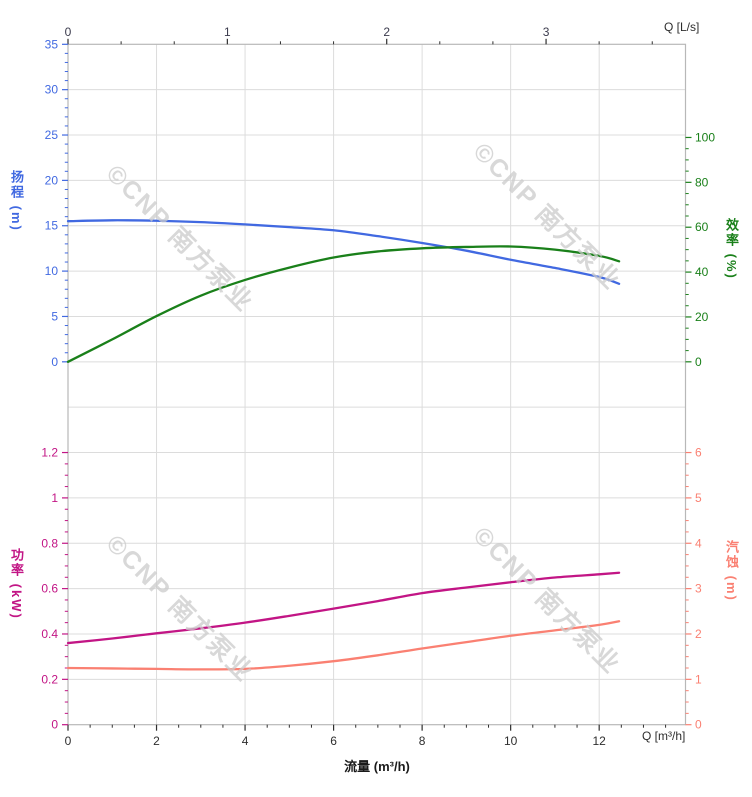 Image resolution: width=752 pixels, height=797 pixels. Describe the element at coordinates (702, 182) in the screenshot. I see `tick-label: 80` at that location.